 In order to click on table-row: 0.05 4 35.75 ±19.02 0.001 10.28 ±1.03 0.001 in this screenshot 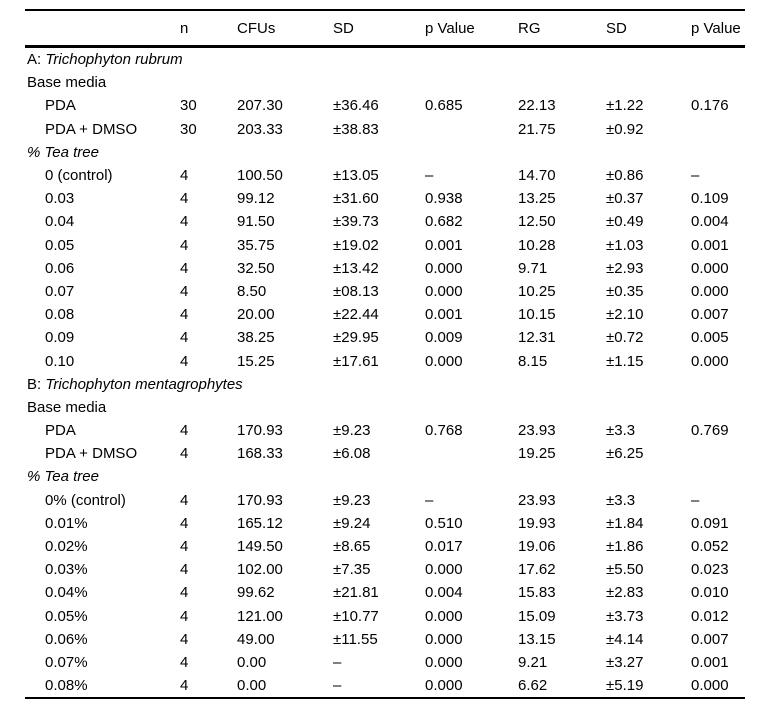, I will do `click(385, 245)`.